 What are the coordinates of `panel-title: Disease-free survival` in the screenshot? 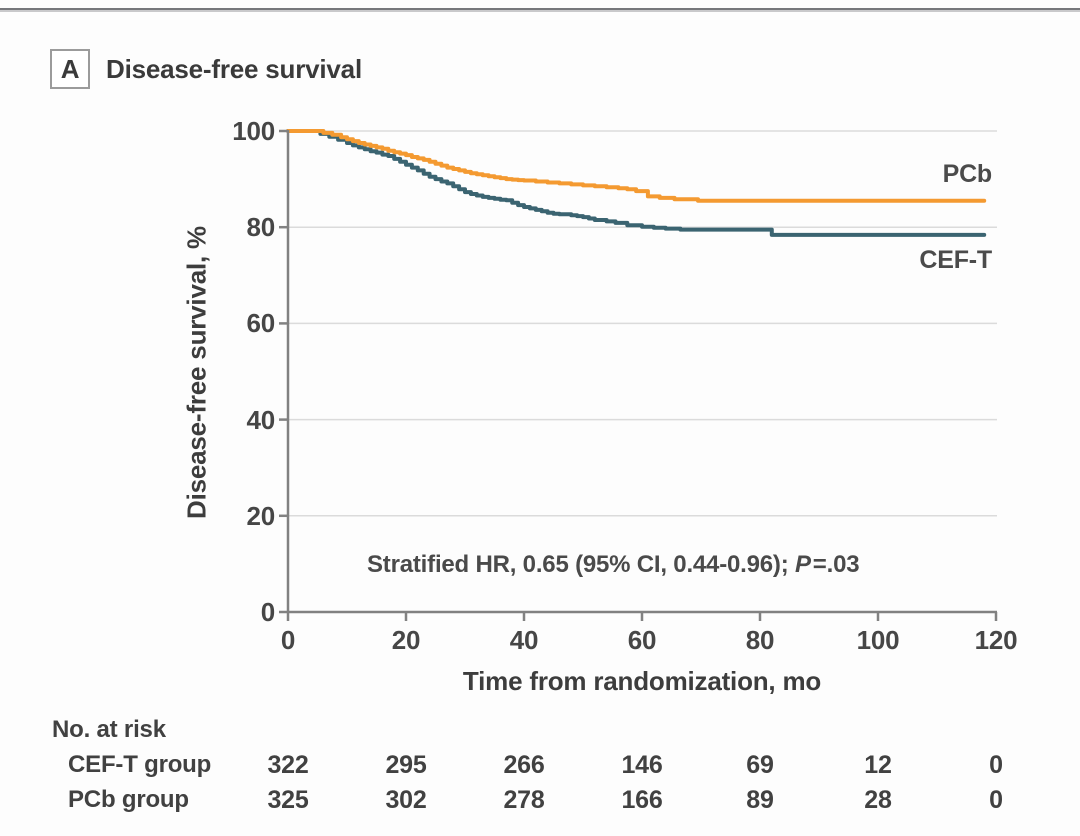 It's located at (234, 68).